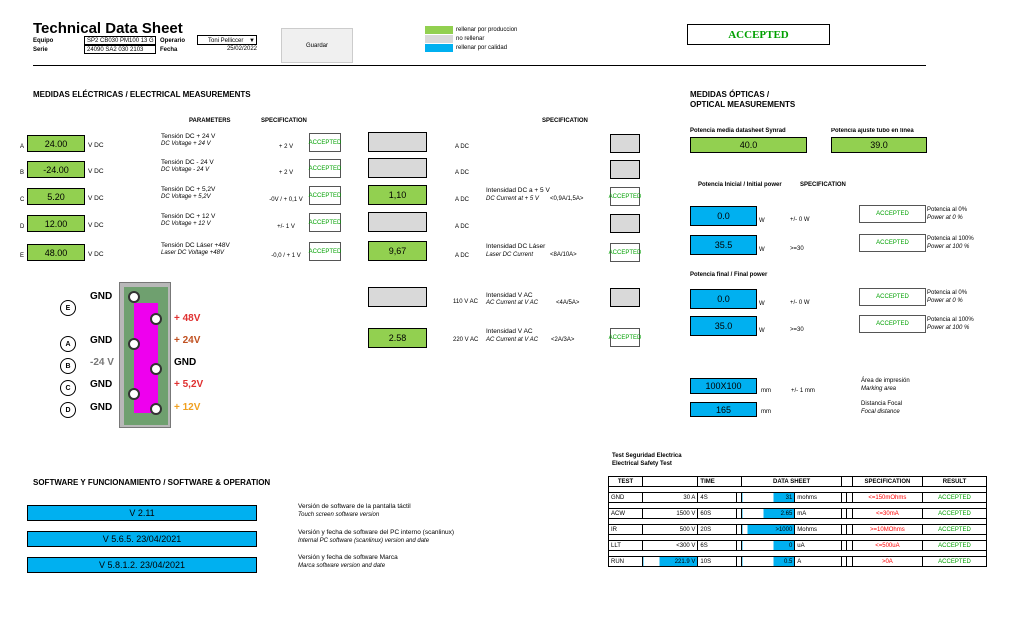 Image resolution: width=1024 pixels, height=620 pixels. What do you see at coordinates (723, 299) in the screenshot?
I see `final-power-value: 0.0` at bounding box center [723, 299].